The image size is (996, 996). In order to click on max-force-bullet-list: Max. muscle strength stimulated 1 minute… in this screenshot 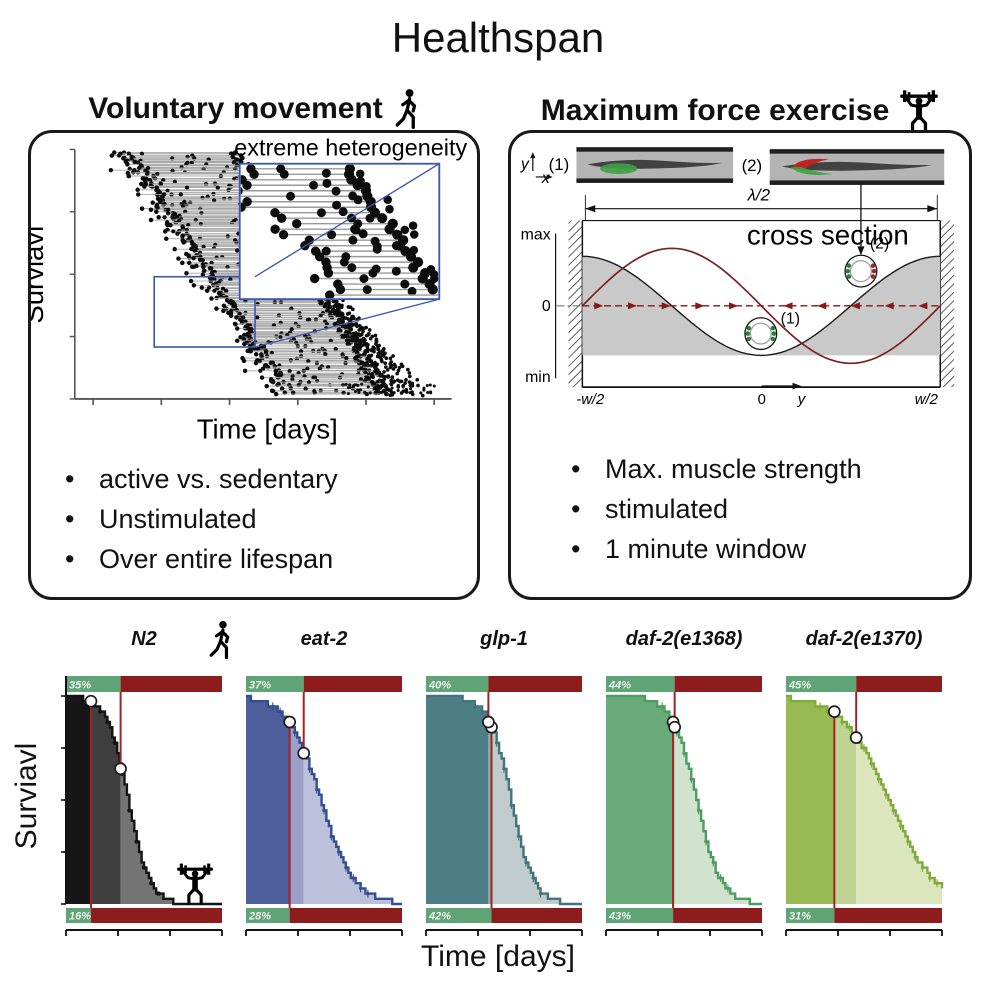, I will do `click(740, 510)`.